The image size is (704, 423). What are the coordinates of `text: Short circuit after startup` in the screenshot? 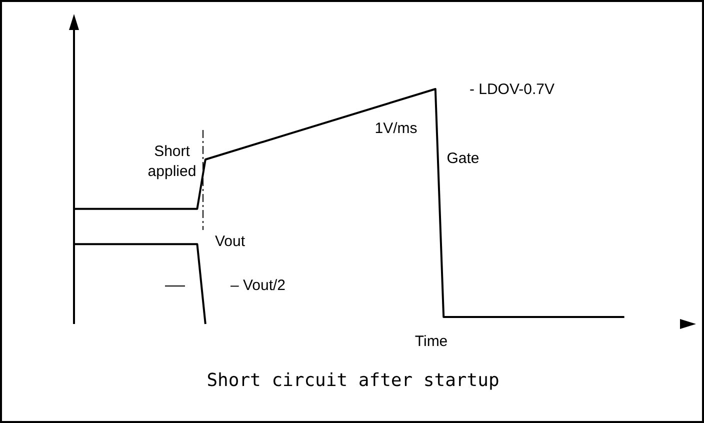 It's located at (353, 380).